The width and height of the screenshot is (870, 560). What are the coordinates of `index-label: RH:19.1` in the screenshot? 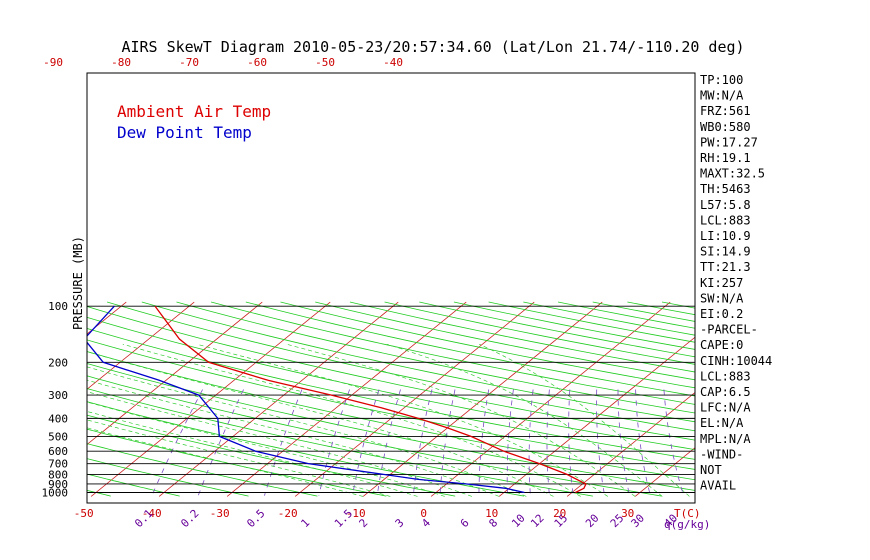 It's located at (725, 158).